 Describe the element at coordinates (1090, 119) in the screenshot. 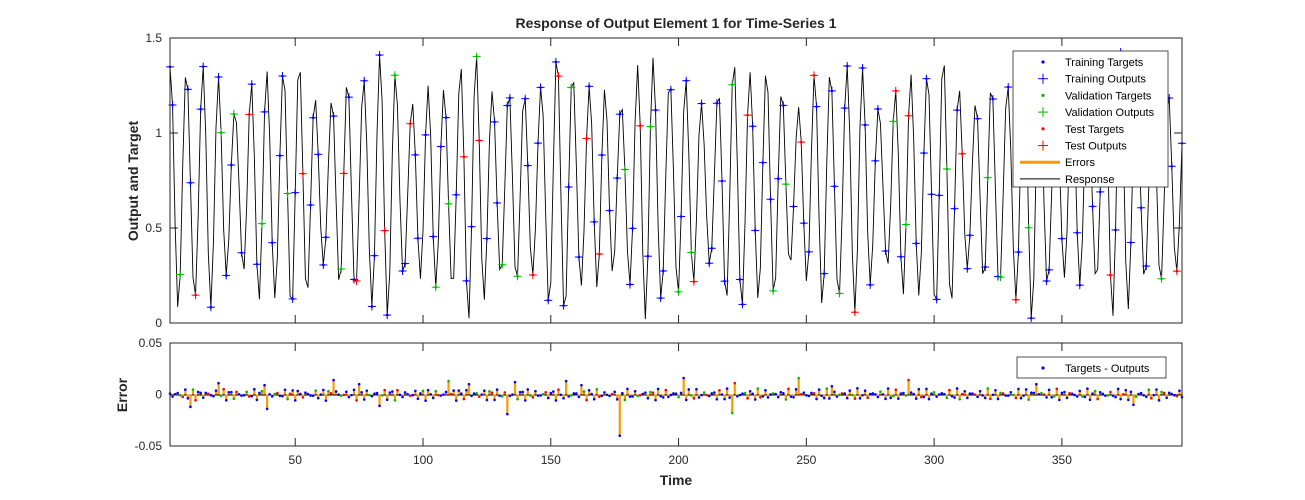

I see `top-legend-box` at that location.